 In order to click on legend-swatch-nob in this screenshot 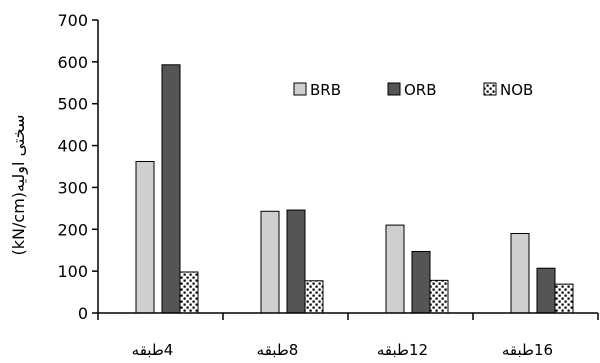, I will do `click(490, 89)`.